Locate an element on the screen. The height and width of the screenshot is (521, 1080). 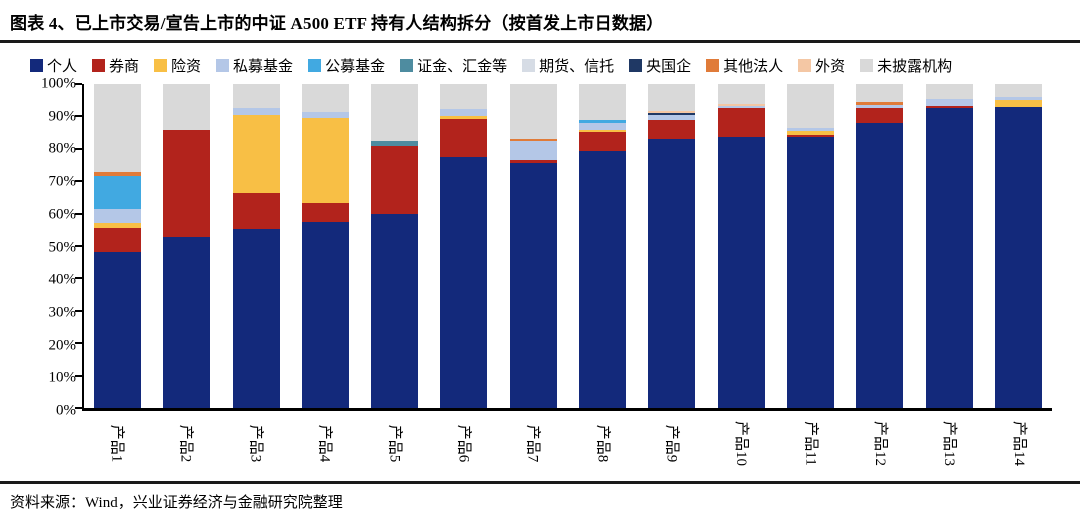
x-category-cell: 产品12 is located at coordinates (881, 447).